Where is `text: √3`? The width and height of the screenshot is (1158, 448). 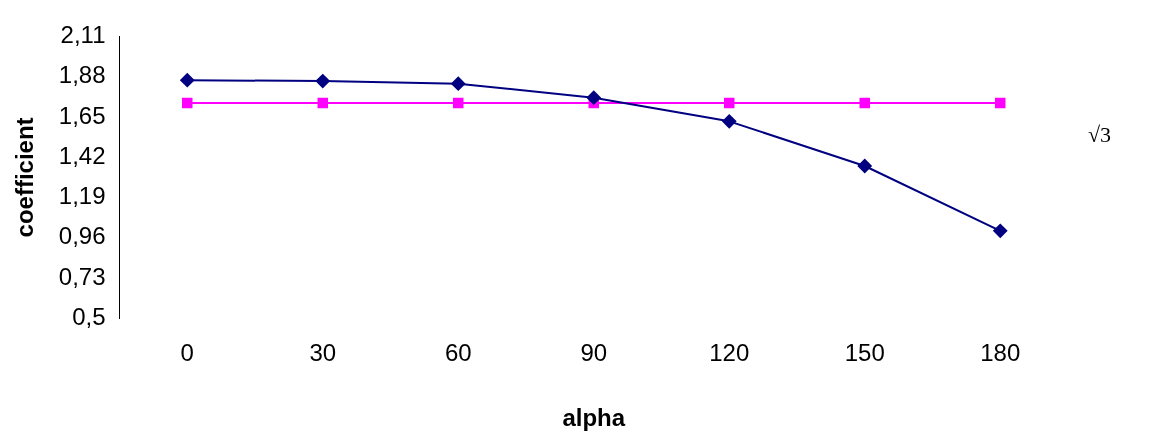 text: √3 is located at coordinates (1100, 135).